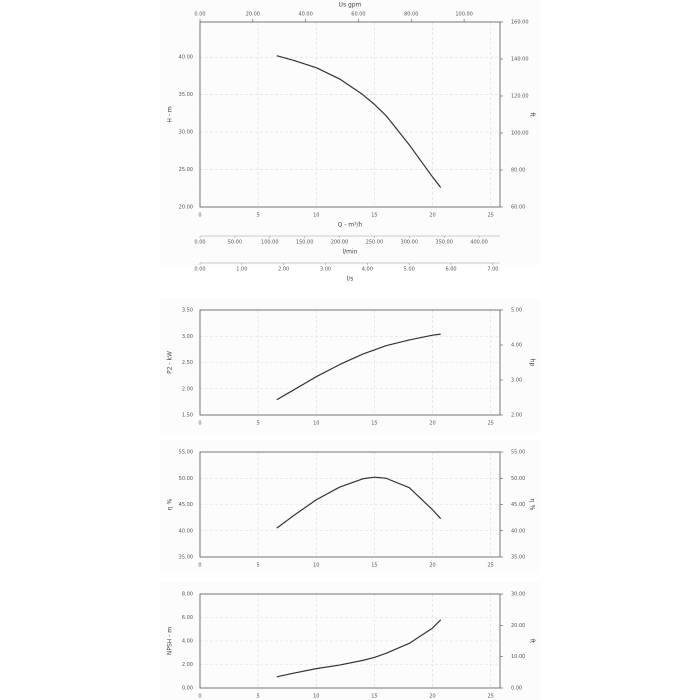 The height and width of the screenshot is (700, 700). Describe the element at coordinates (187, 337) in the screenshot. I see `y-tick-label: 3.00` at that location.